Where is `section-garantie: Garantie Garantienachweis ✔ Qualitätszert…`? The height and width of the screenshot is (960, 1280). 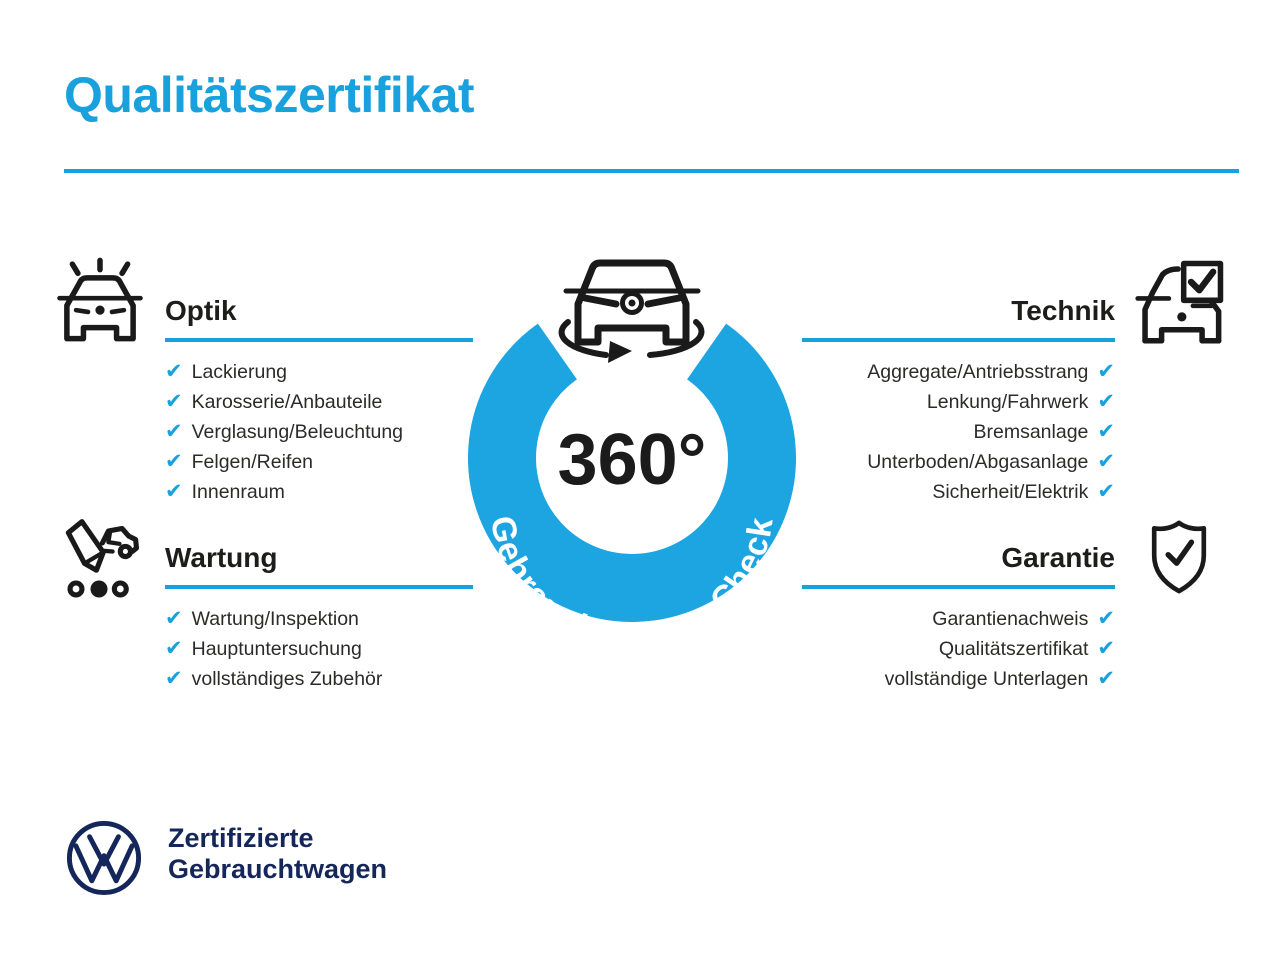
section-garantie: Garantie Garantienachweis ✔ Qualitätszert… is located at coordinates (958, 618).